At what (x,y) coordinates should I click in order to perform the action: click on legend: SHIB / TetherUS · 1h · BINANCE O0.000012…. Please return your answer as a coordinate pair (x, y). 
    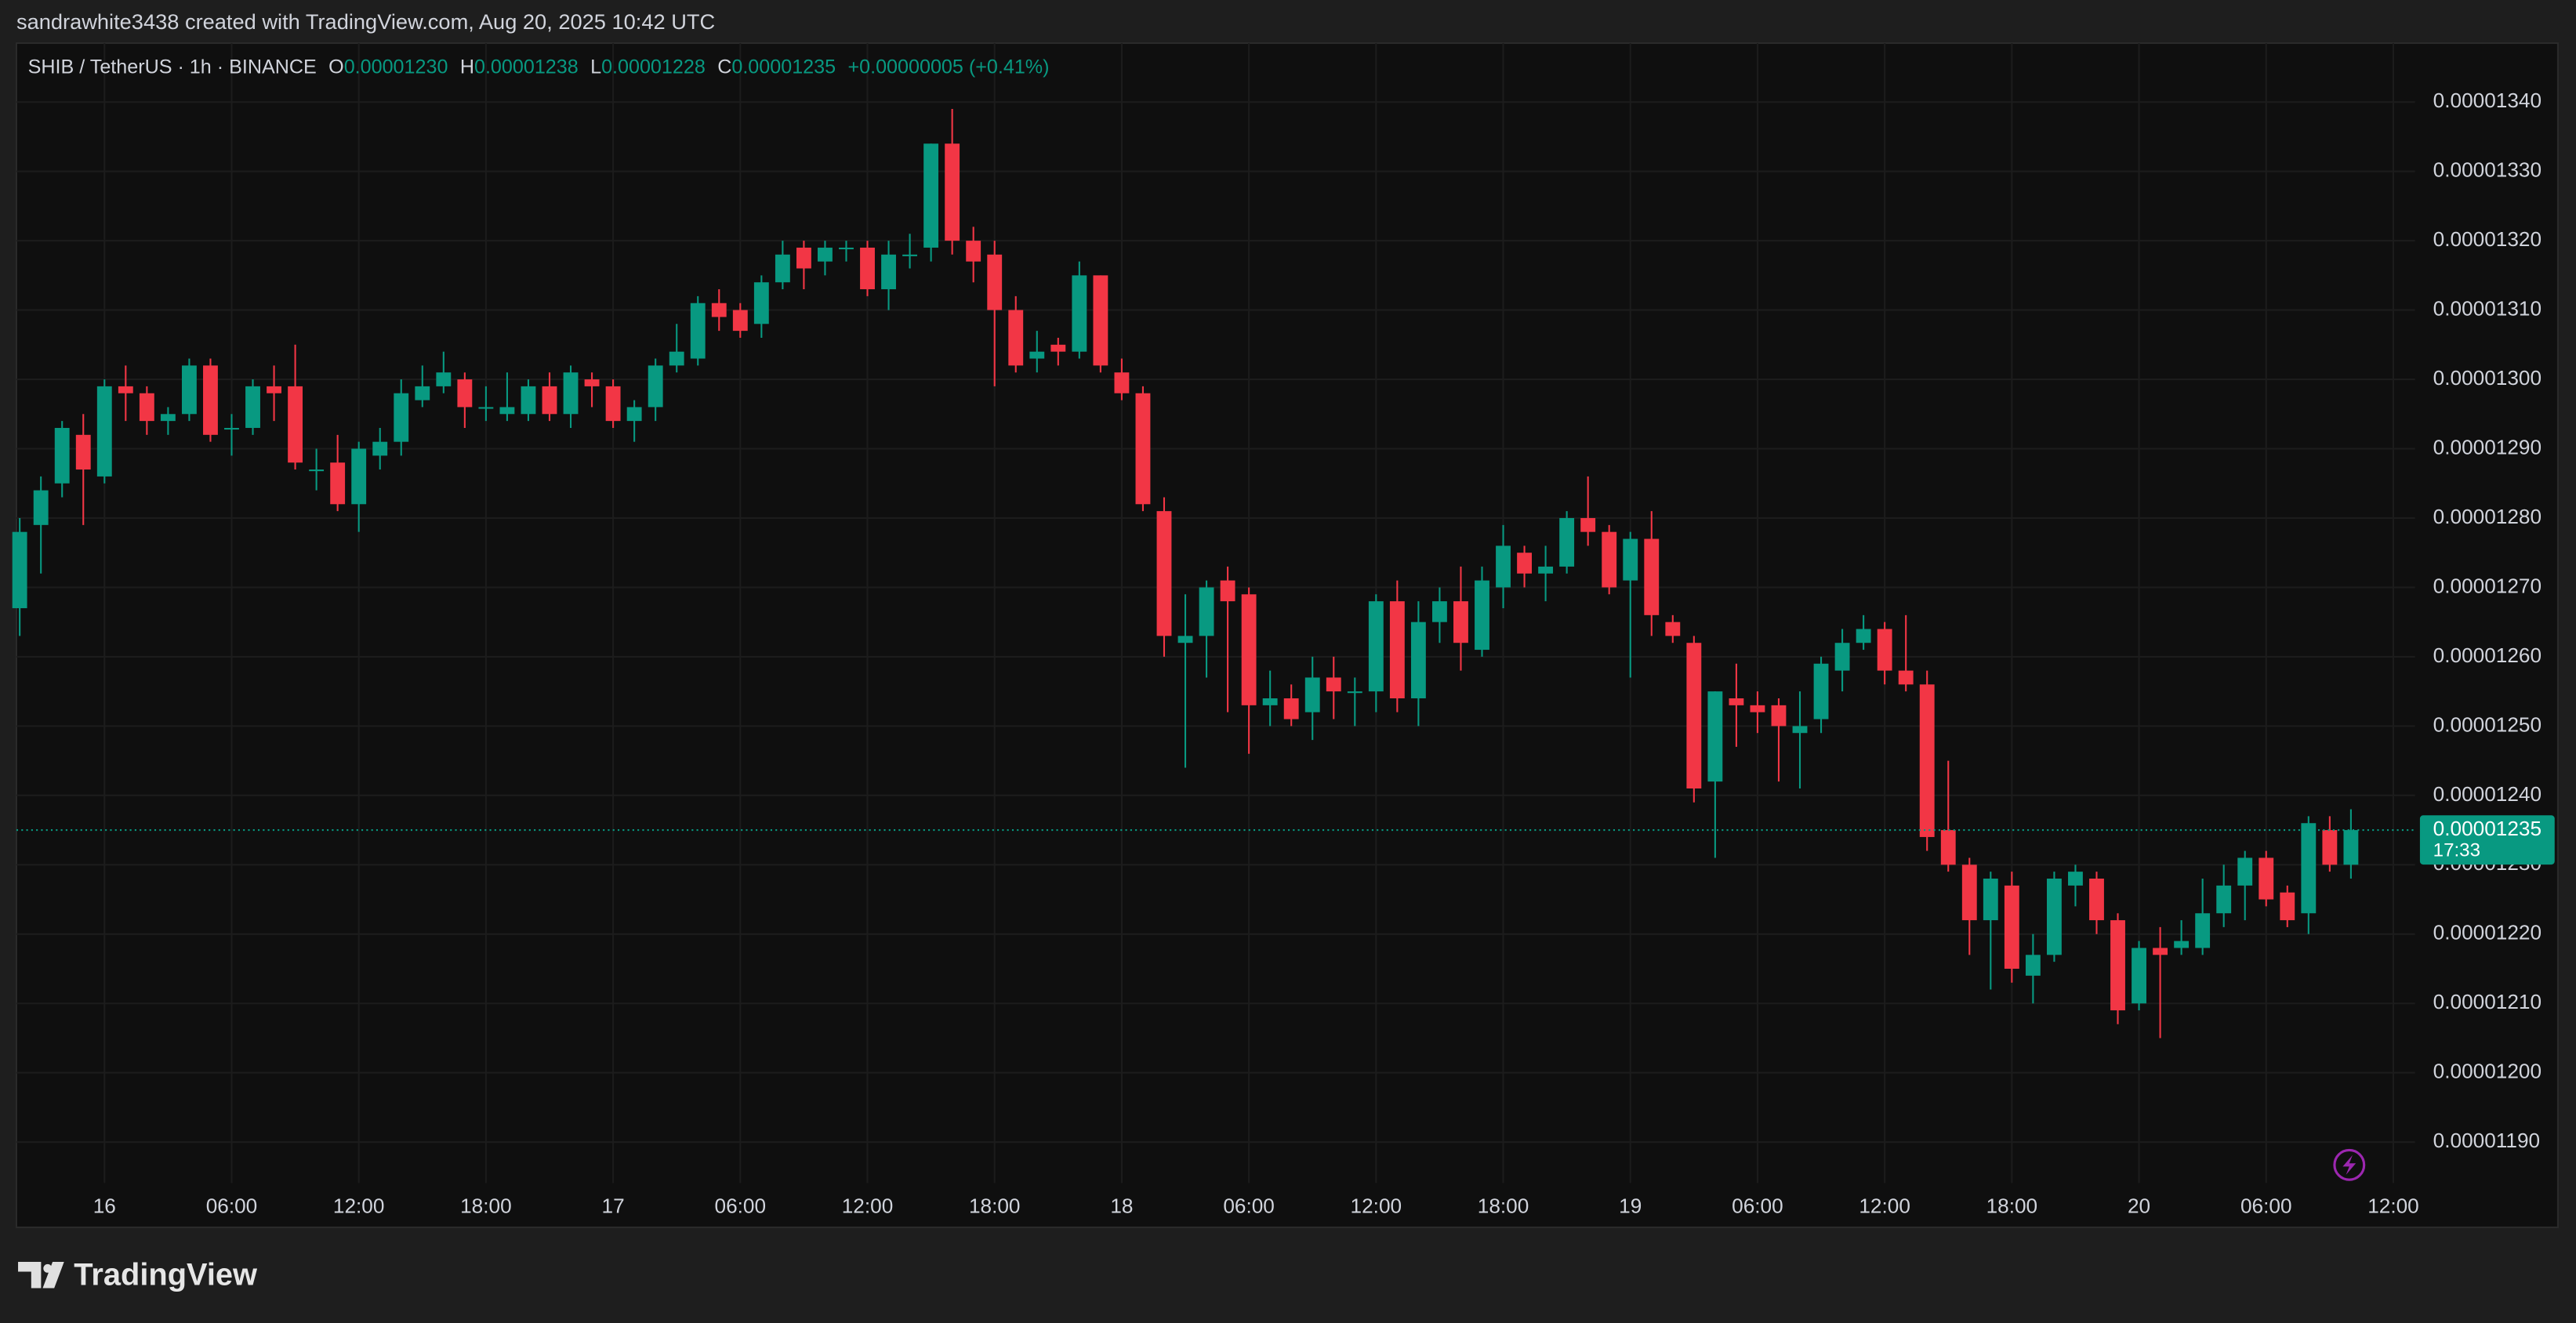
    Looking at the image, I should click on (539, 67).